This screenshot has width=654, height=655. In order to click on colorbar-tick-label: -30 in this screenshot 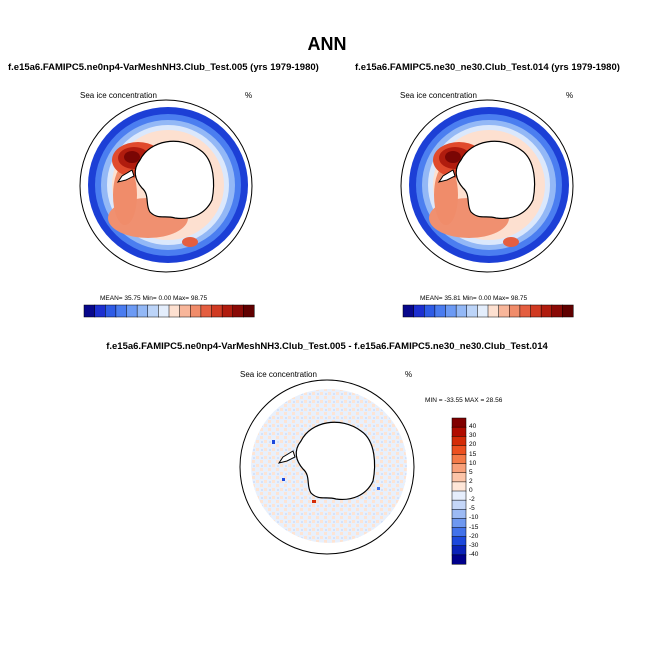, I will do `click(474, 545)`.